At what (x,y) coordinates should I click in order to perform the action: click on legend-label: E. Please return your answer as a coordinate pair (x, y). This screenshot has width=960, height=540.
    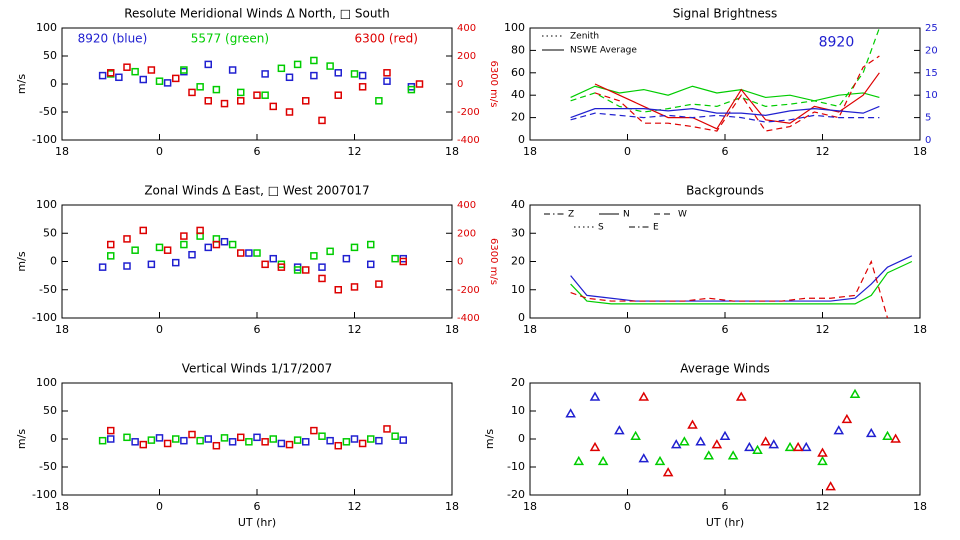
    Looking at the image, I should click on (656, 228).